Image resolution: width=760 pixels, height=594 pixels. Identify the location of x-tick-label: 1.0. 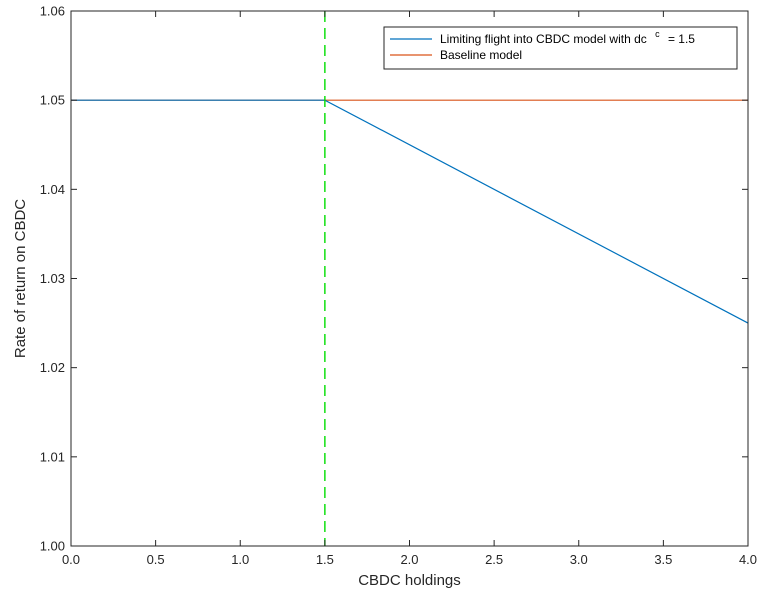
(240, 559).